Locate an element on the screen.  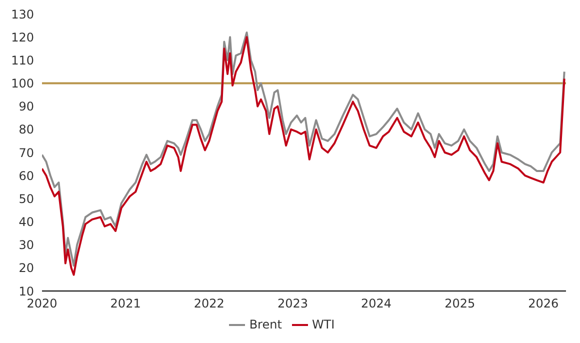
y-tick-label: 50 is located at coordinates (26, 199).